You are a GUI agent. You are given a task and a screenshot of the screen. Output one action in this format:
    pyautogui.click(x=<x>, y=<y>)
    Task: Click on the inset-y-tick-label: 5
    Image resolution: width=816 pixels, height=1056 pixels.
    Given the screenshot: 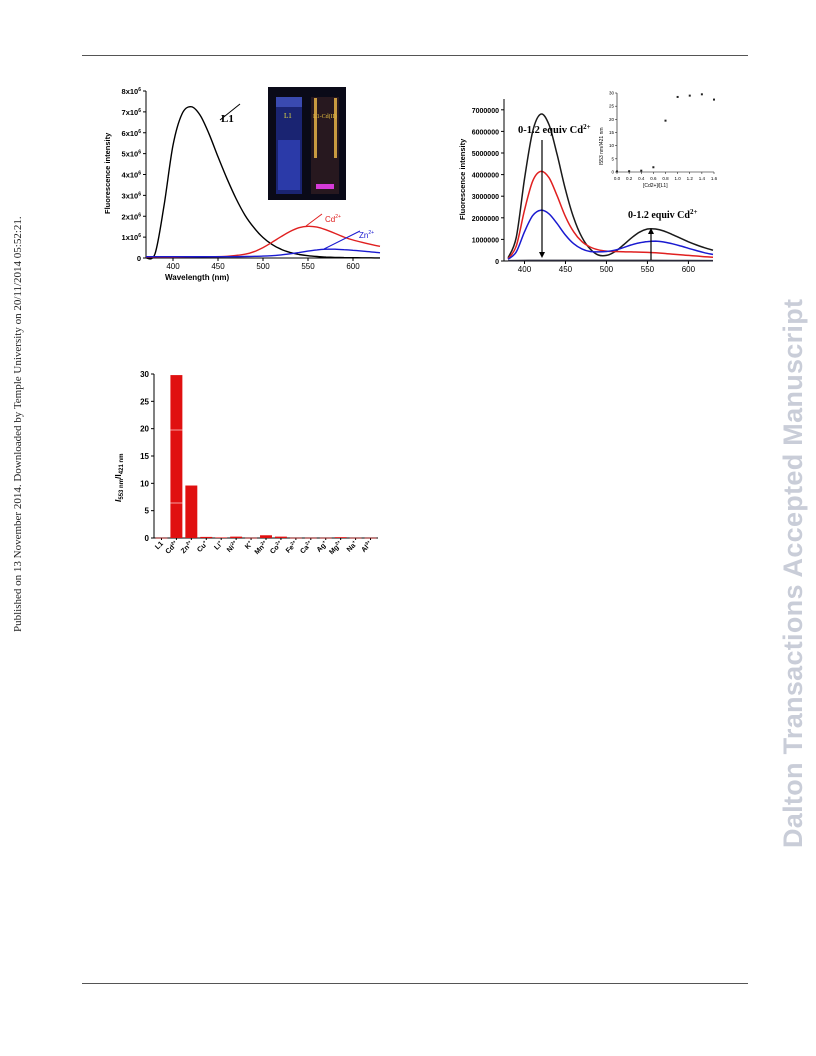 What is the action you would take?
    pyautogui.click(x=612, y=158)
    